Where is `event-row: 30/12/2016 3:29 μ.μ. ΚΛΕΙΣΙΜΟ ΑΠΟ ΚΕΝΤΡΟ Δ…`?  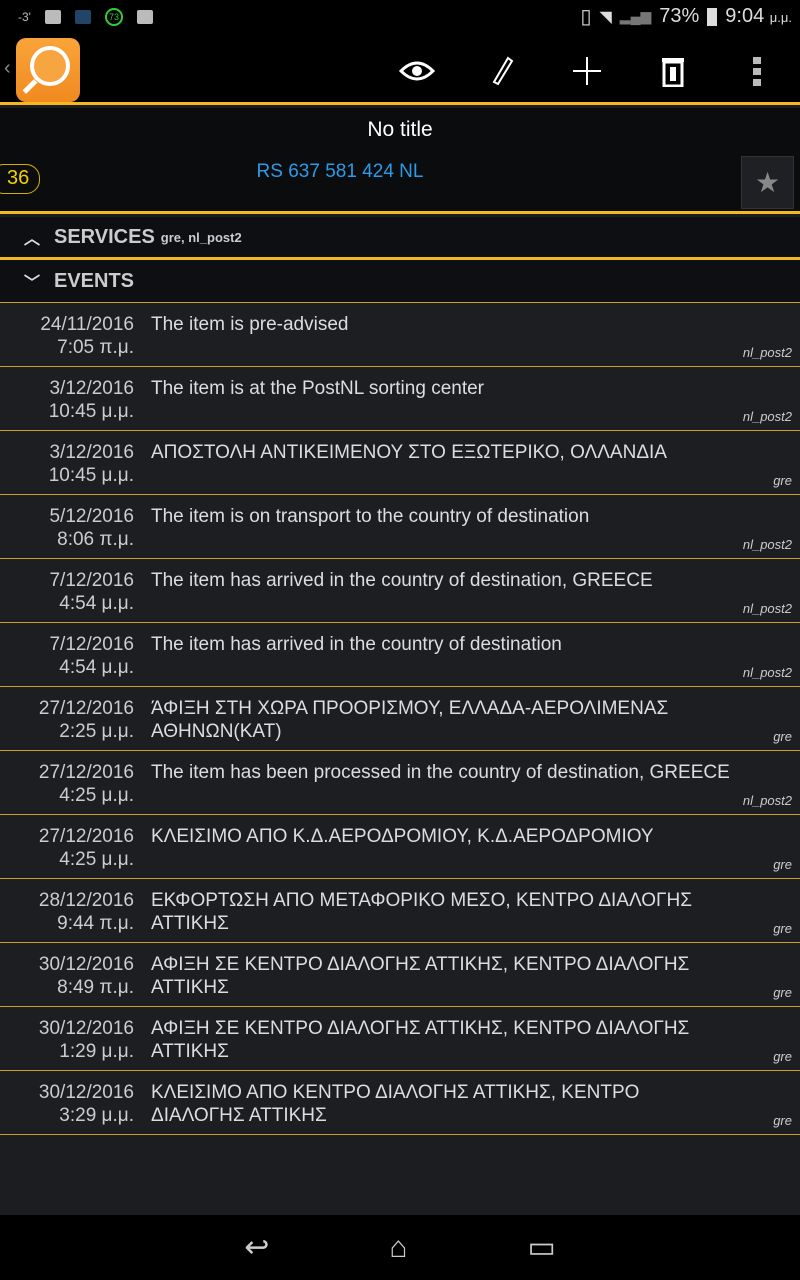
event-row: 30/12/2016 3:29 μ.μ. ΚΛΕΙΣΙΜΟ ΑΠΟ ΚΕΝΤΡΟ Δ… is located at coordinates (400, 1103).